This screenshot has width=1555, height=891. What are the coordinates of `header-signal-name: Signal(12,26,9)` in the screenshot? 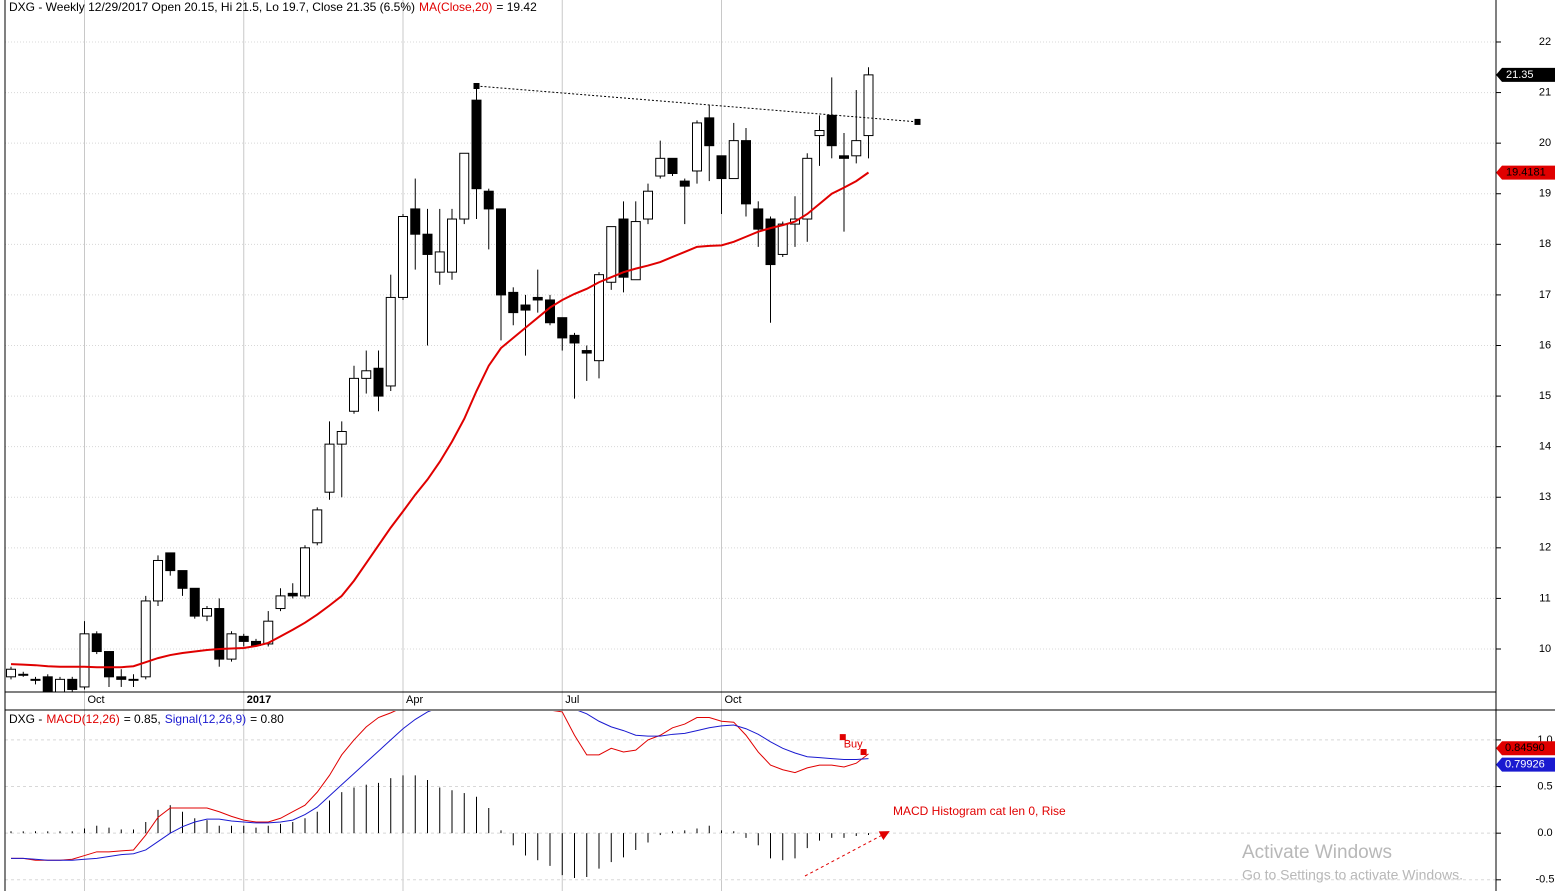 It's located at (205, 719).